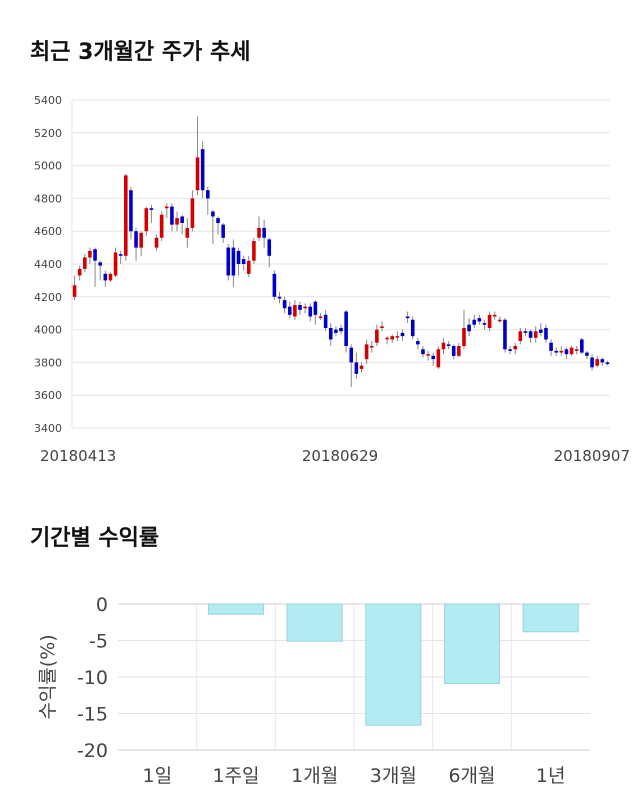  I want to click on y-tick-label: 5400, so click(48, 100).